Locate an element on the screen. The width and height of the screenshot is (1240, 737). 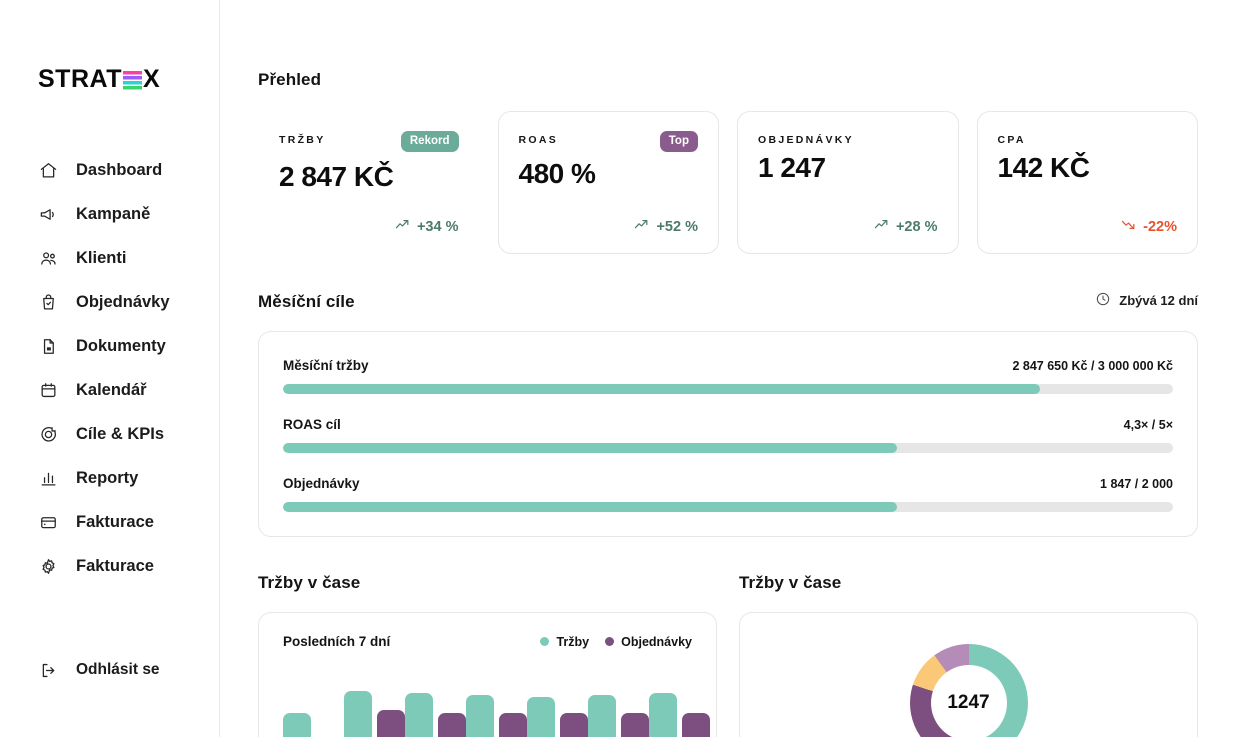
days-left-indicator: Zbývá 12 dní is located at coordinates (1146, 300).